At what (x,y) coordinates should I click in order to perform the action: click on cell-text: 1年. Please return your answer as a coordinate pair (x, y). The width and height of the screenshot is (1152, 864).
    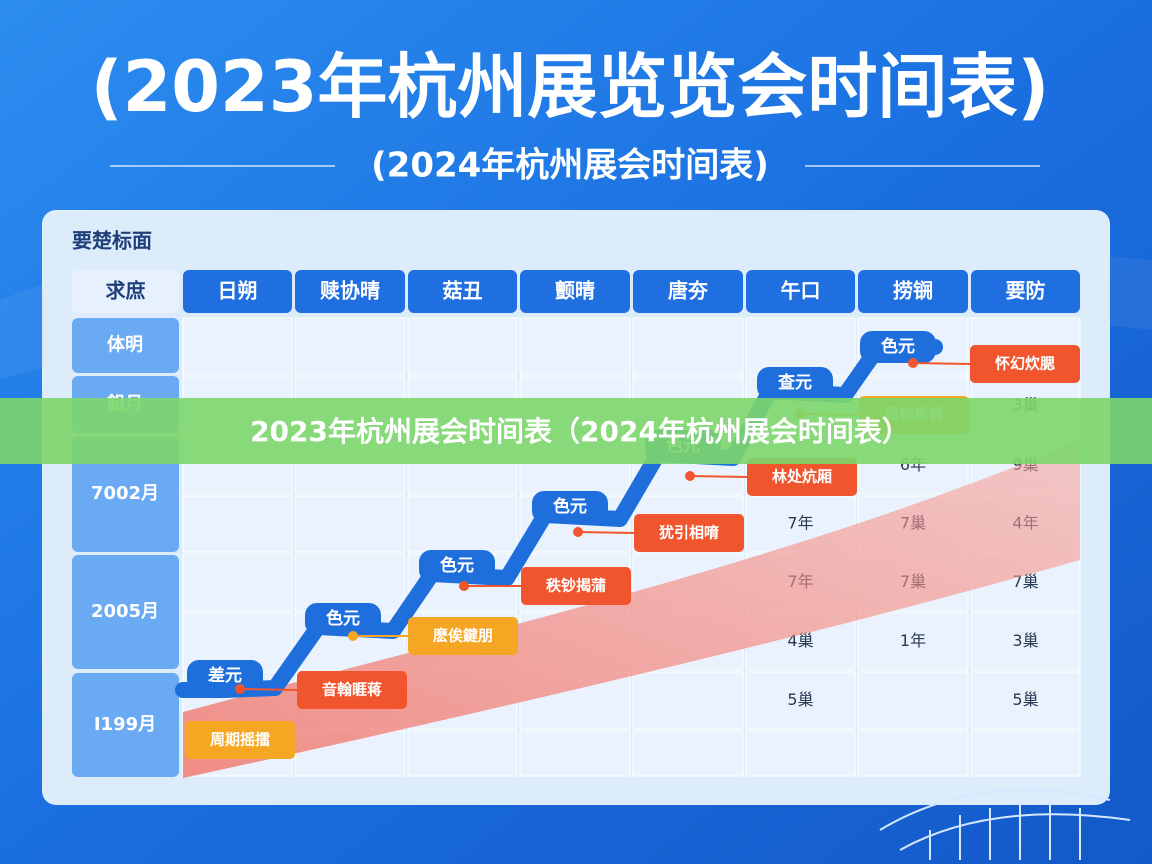
    Looking at the image, I should click on (913, 640).